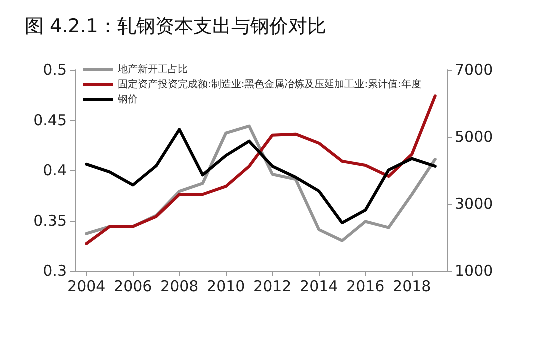 The width and height of the screenshot is (550, 363). Describe the element at coordinates (55, 271) in the screenshot. I see `y-tick-label: 0.3` at that location.